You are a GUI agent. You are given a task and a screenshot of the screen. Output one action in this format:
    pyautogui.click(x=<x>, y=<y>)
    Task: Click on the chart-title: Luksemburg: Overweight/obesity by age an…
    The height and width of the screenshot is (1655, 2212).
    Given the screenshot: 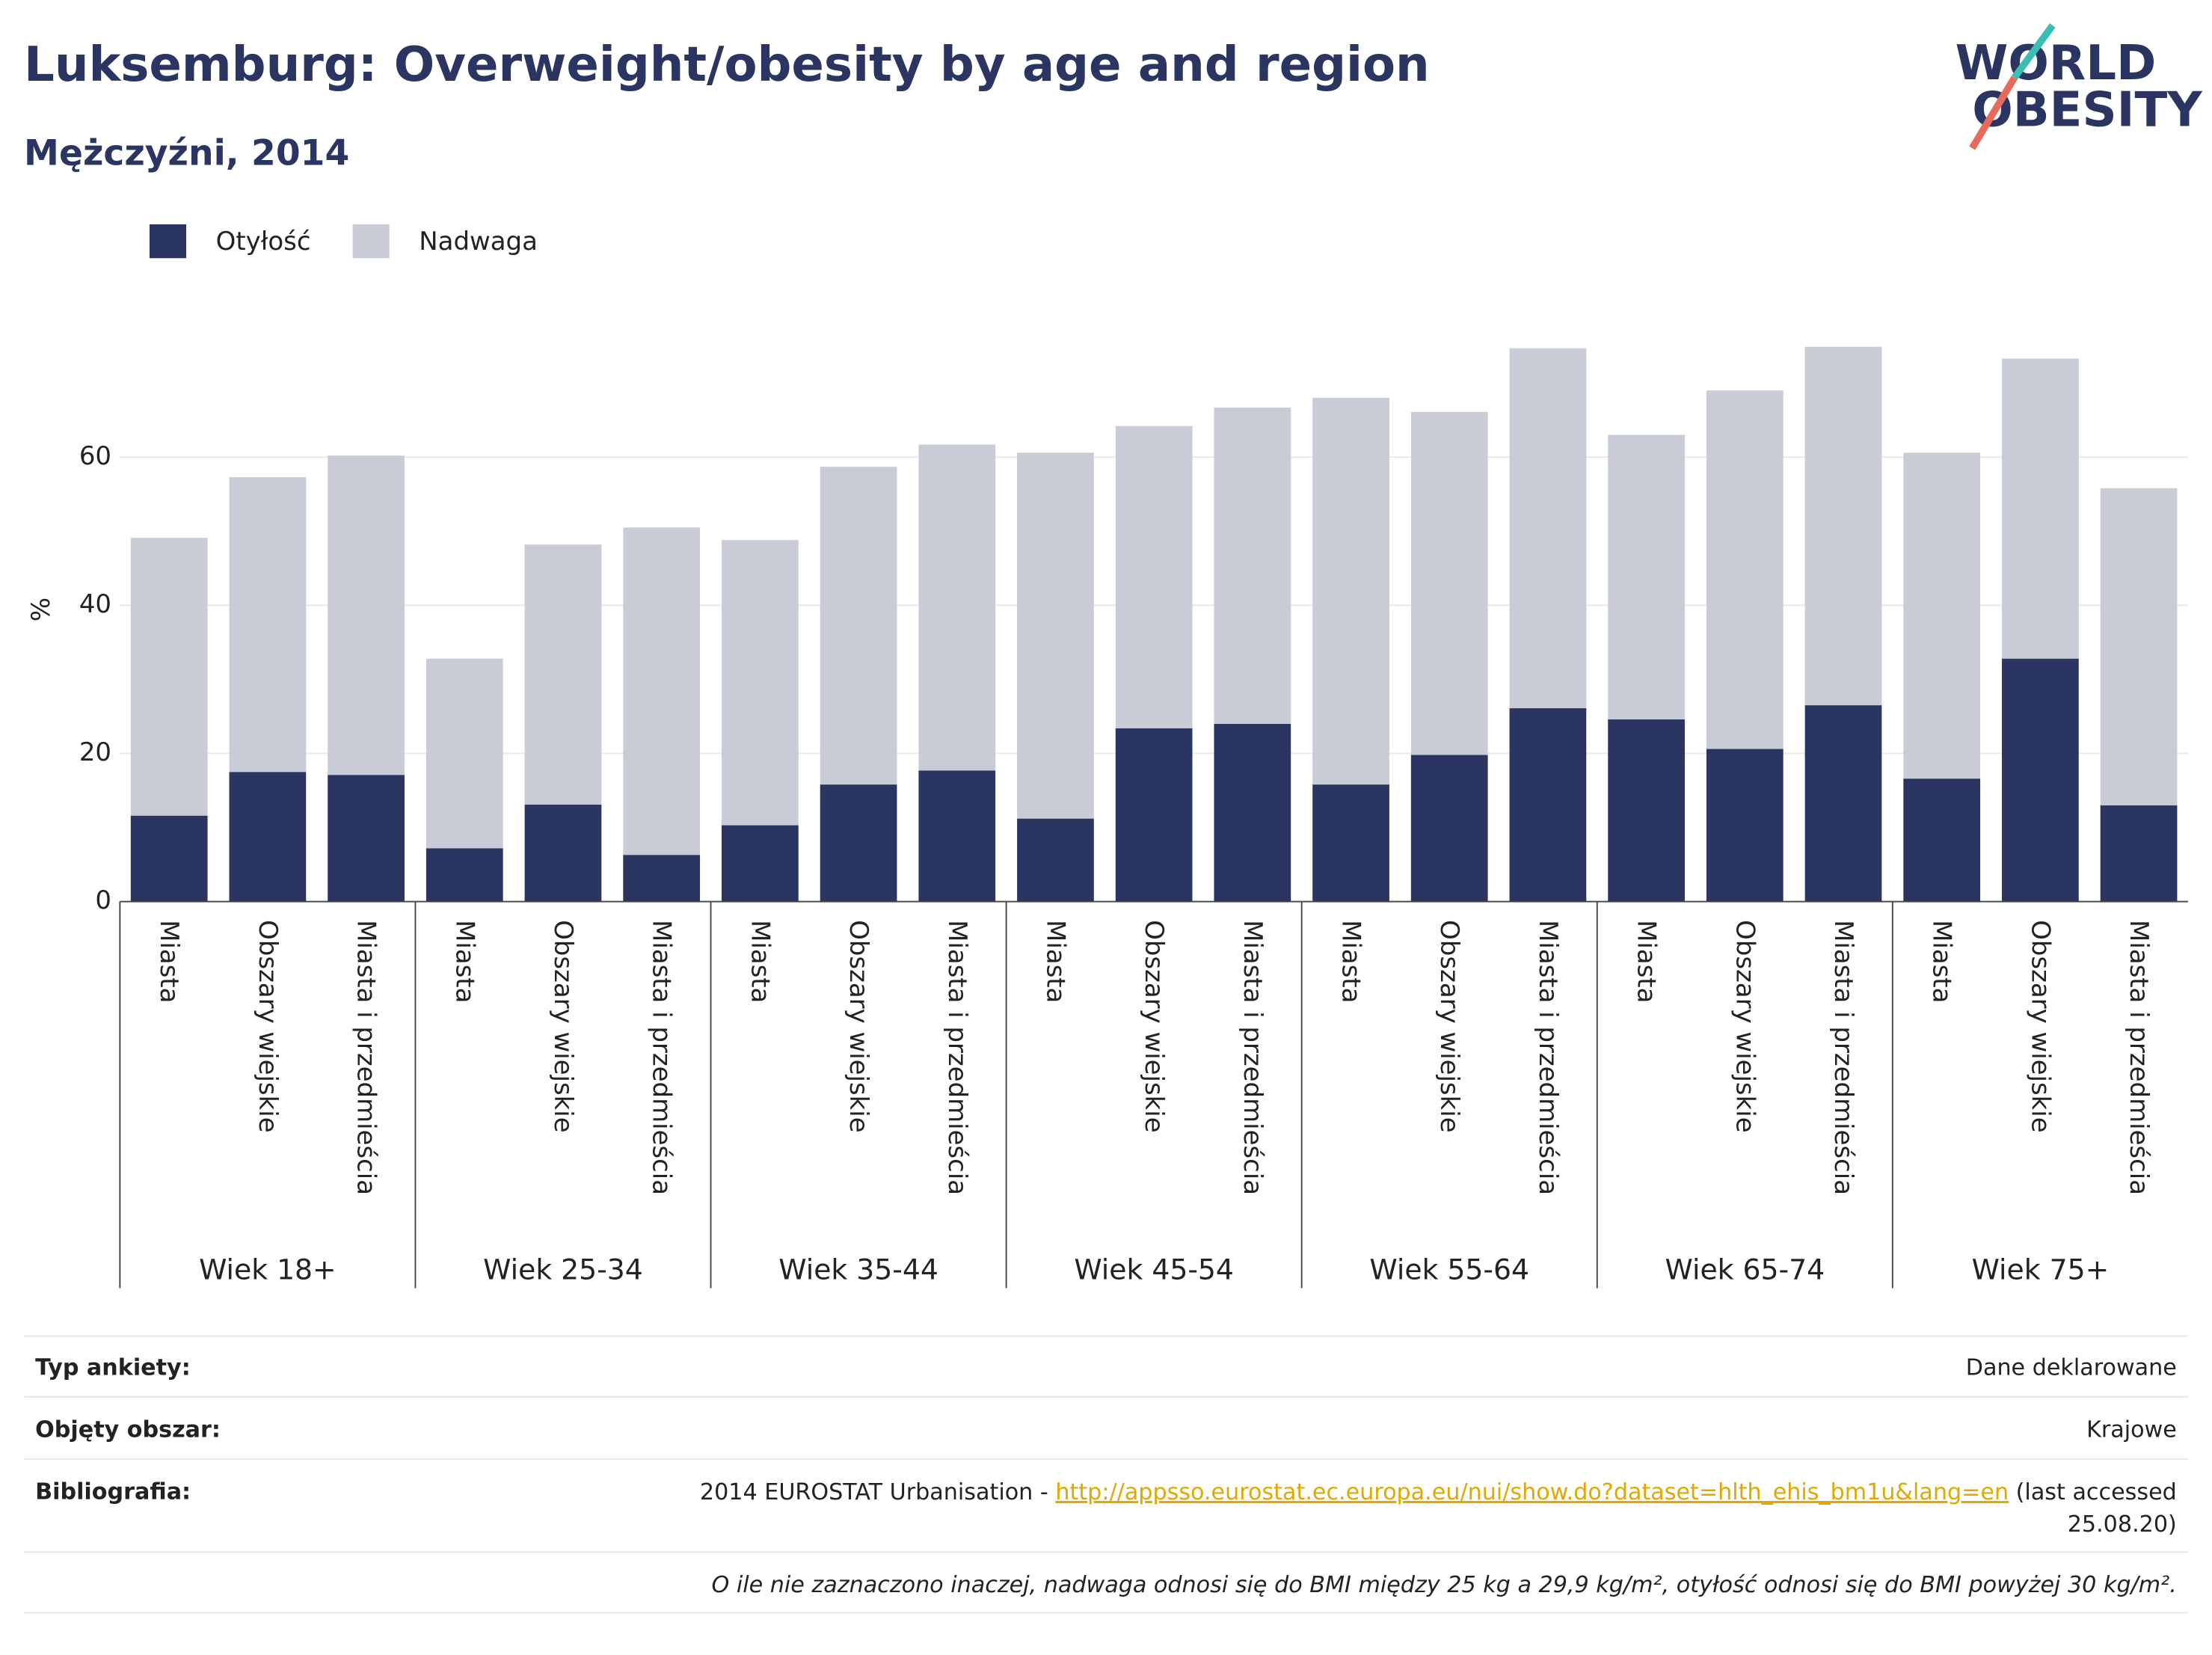 What is the action you would take?
    pyautogui.click(x=727, y=65)
    